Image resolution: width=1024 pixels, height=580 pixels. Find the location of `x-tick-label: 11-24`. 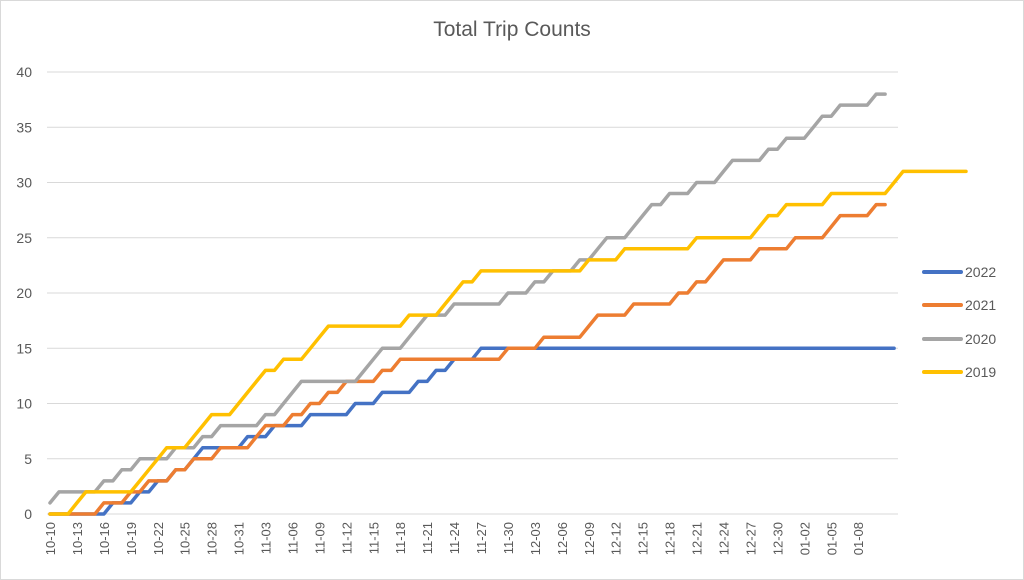

x-tick-label: 11-24 is located at coordinates (454, 538).